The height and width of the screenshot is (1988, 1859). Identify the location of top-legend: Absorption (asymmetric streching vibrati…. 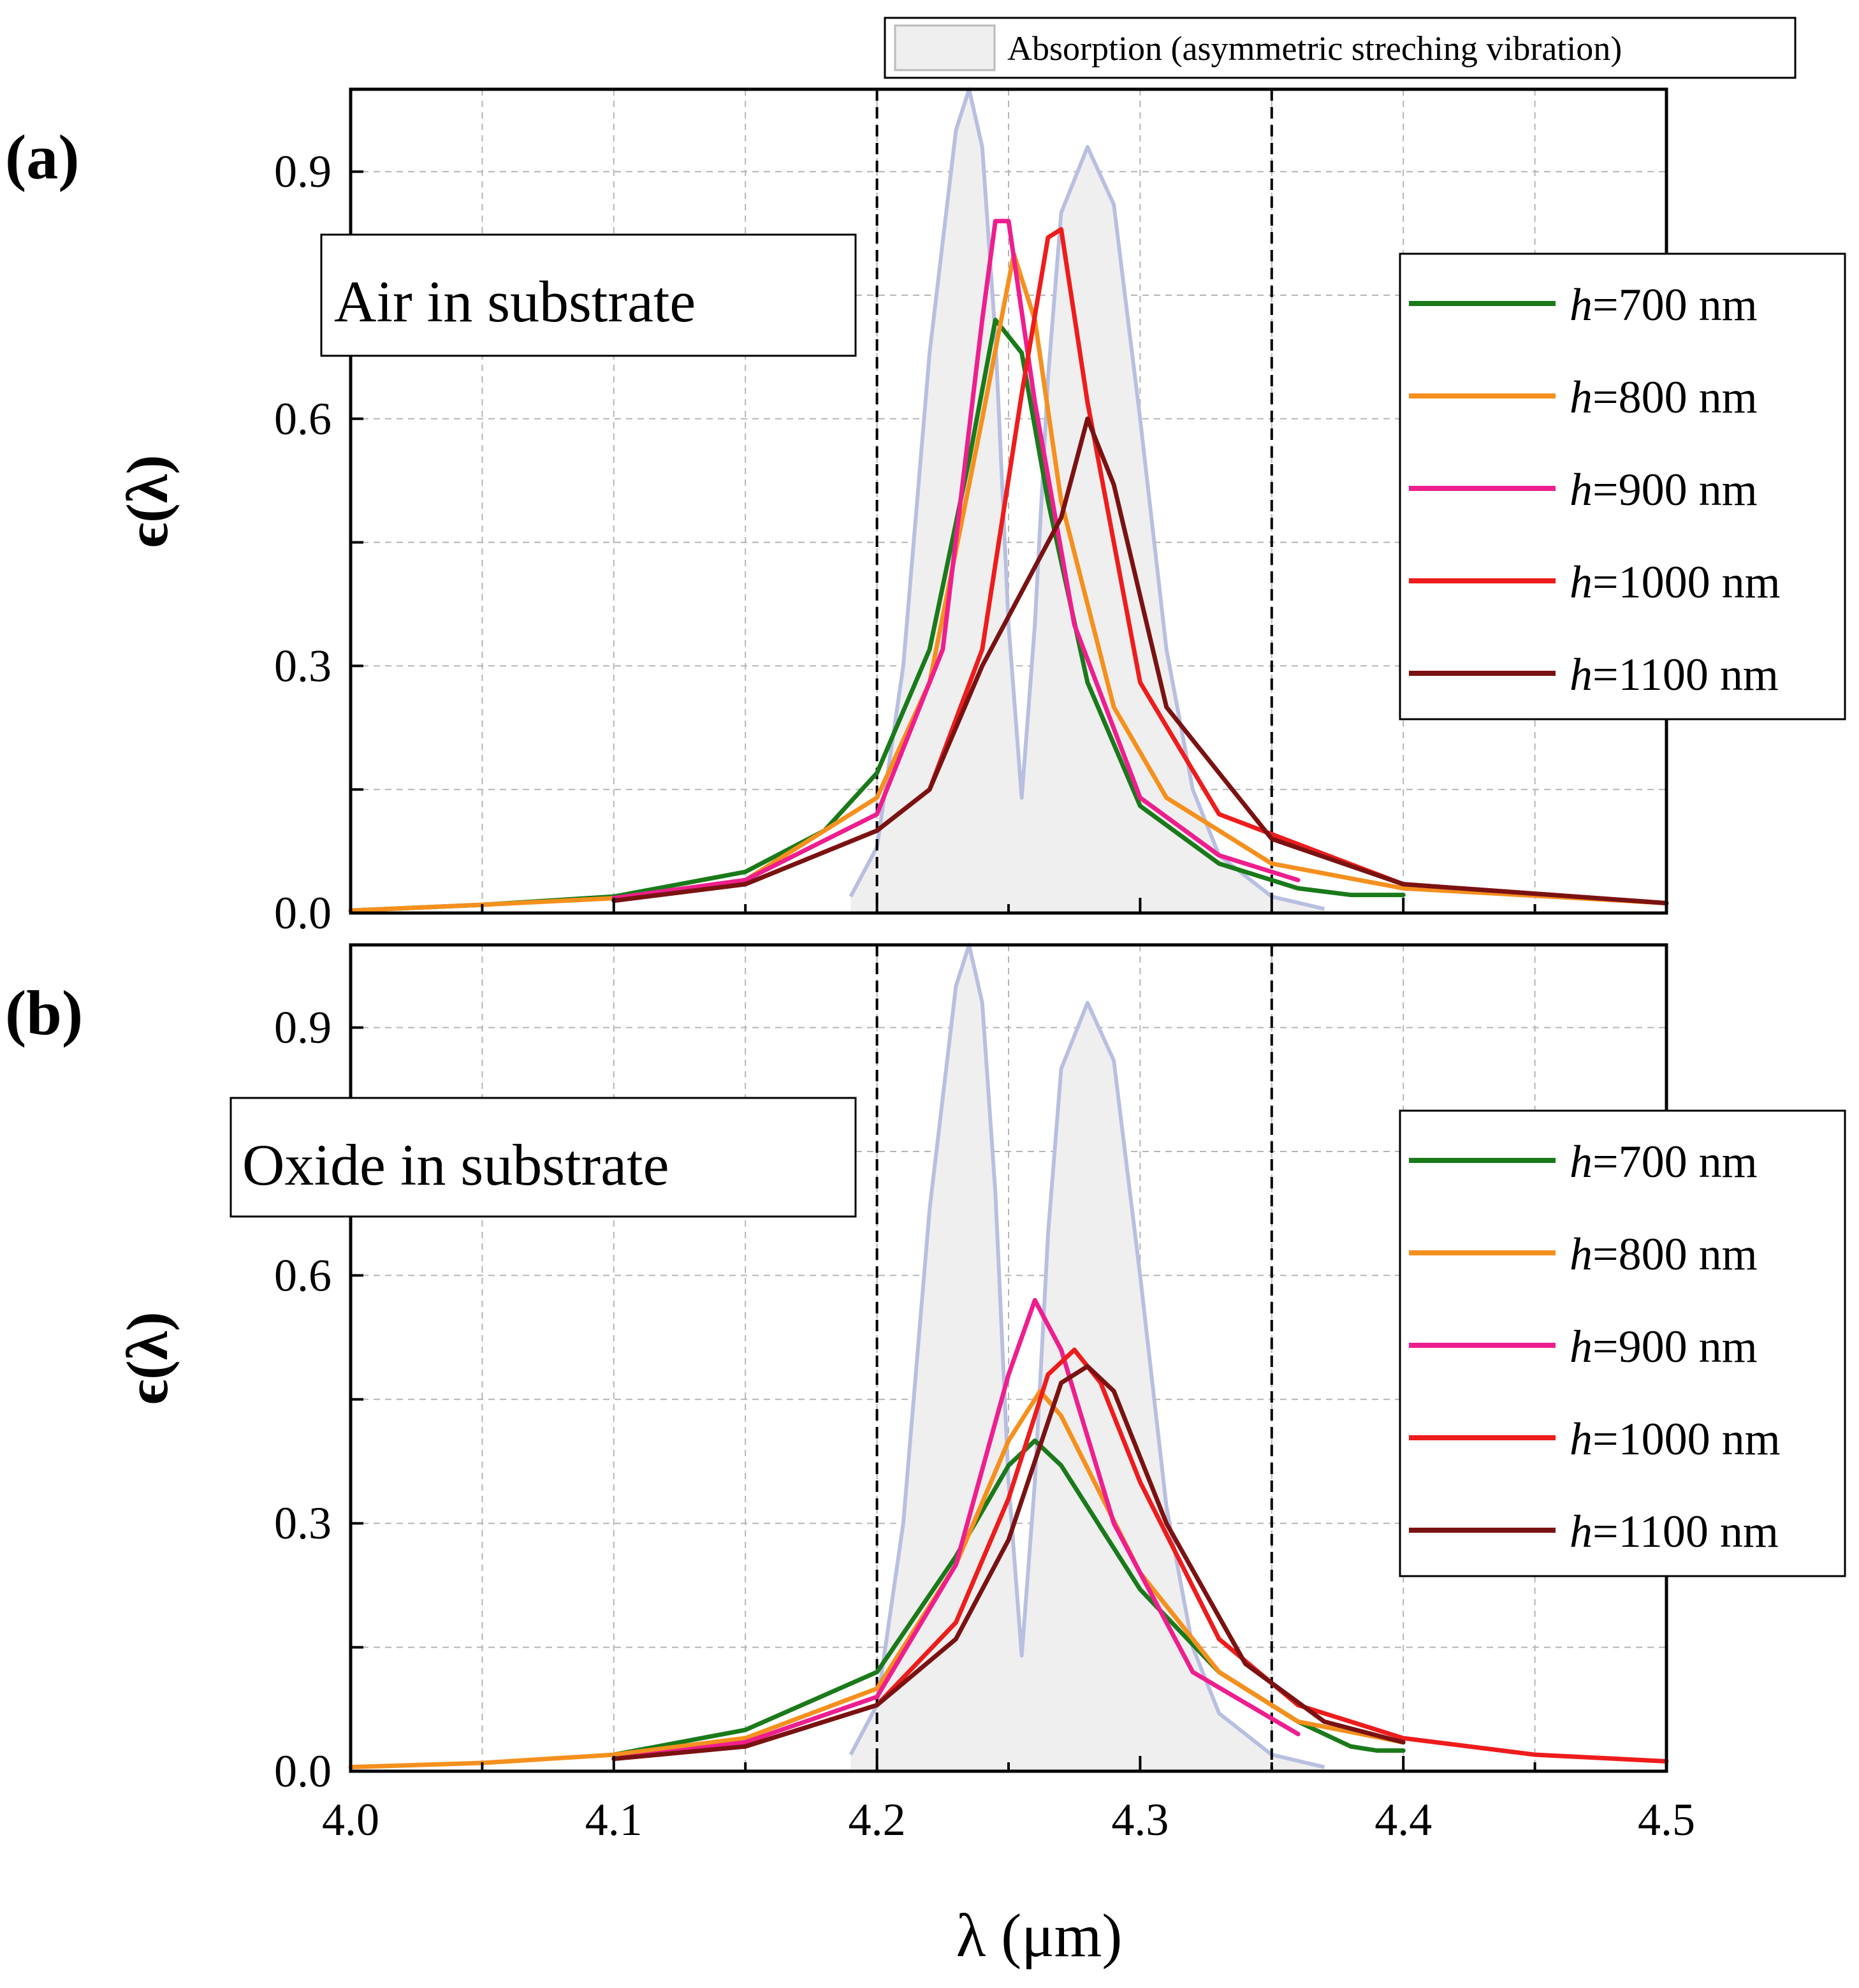
(1340, 48).